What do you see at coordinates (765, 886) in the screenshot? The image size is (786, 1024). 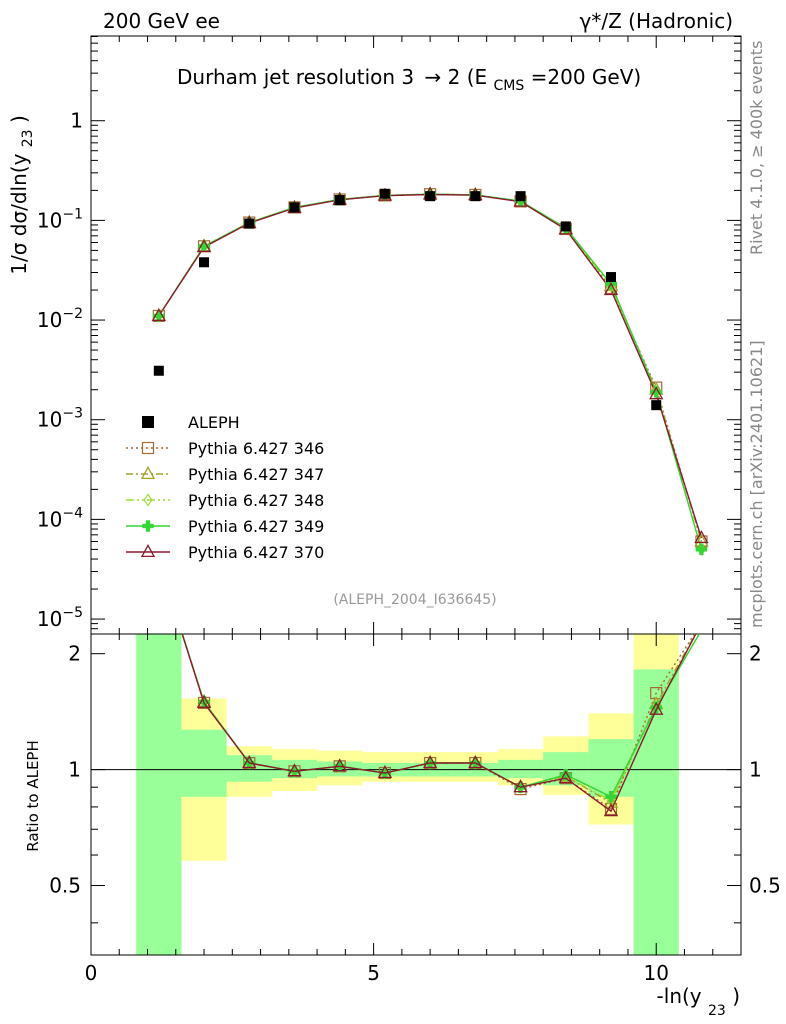 I see `ratio-tick-label-right: 0.5` at bounding box center [765, 886].